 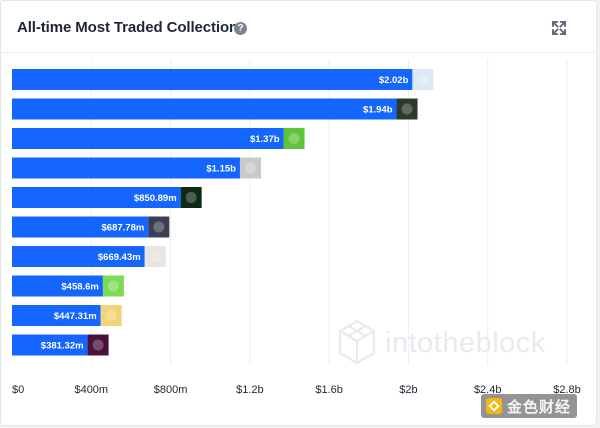 I want to click on bar-value-label: $687.78m, so click(x=123, y=228).